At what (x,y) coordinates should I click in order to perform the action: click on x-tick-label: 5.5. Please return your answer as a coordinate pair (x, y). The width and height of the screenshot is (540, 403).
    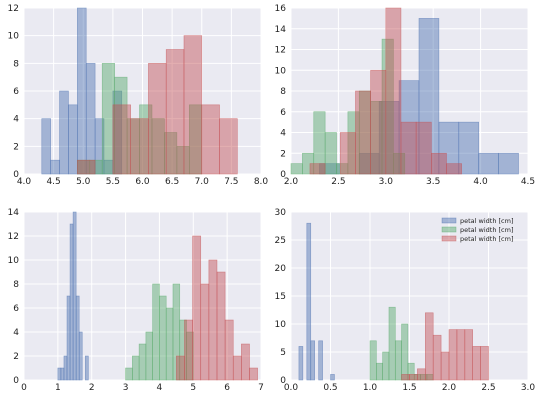
    Looking at the image, I should click on (113, 182).